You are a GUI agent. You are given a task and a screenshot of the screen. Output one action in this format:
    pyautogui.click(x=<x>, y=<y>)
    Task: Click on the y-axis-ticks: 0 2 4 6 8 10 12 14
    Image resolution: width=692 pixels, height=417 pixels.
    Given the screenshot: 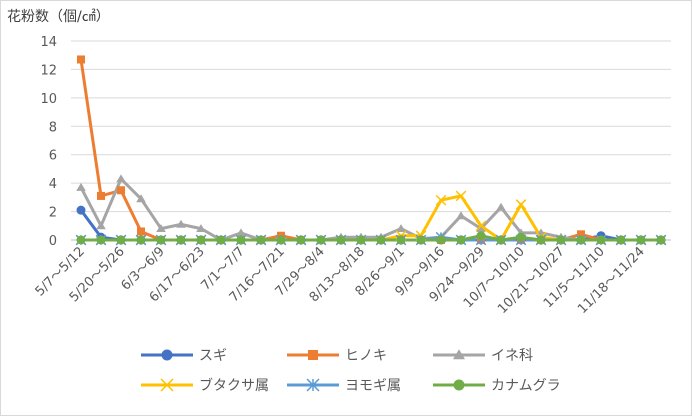 What is the action you would take?
    pyautogui.click(x=48, y=142)
    